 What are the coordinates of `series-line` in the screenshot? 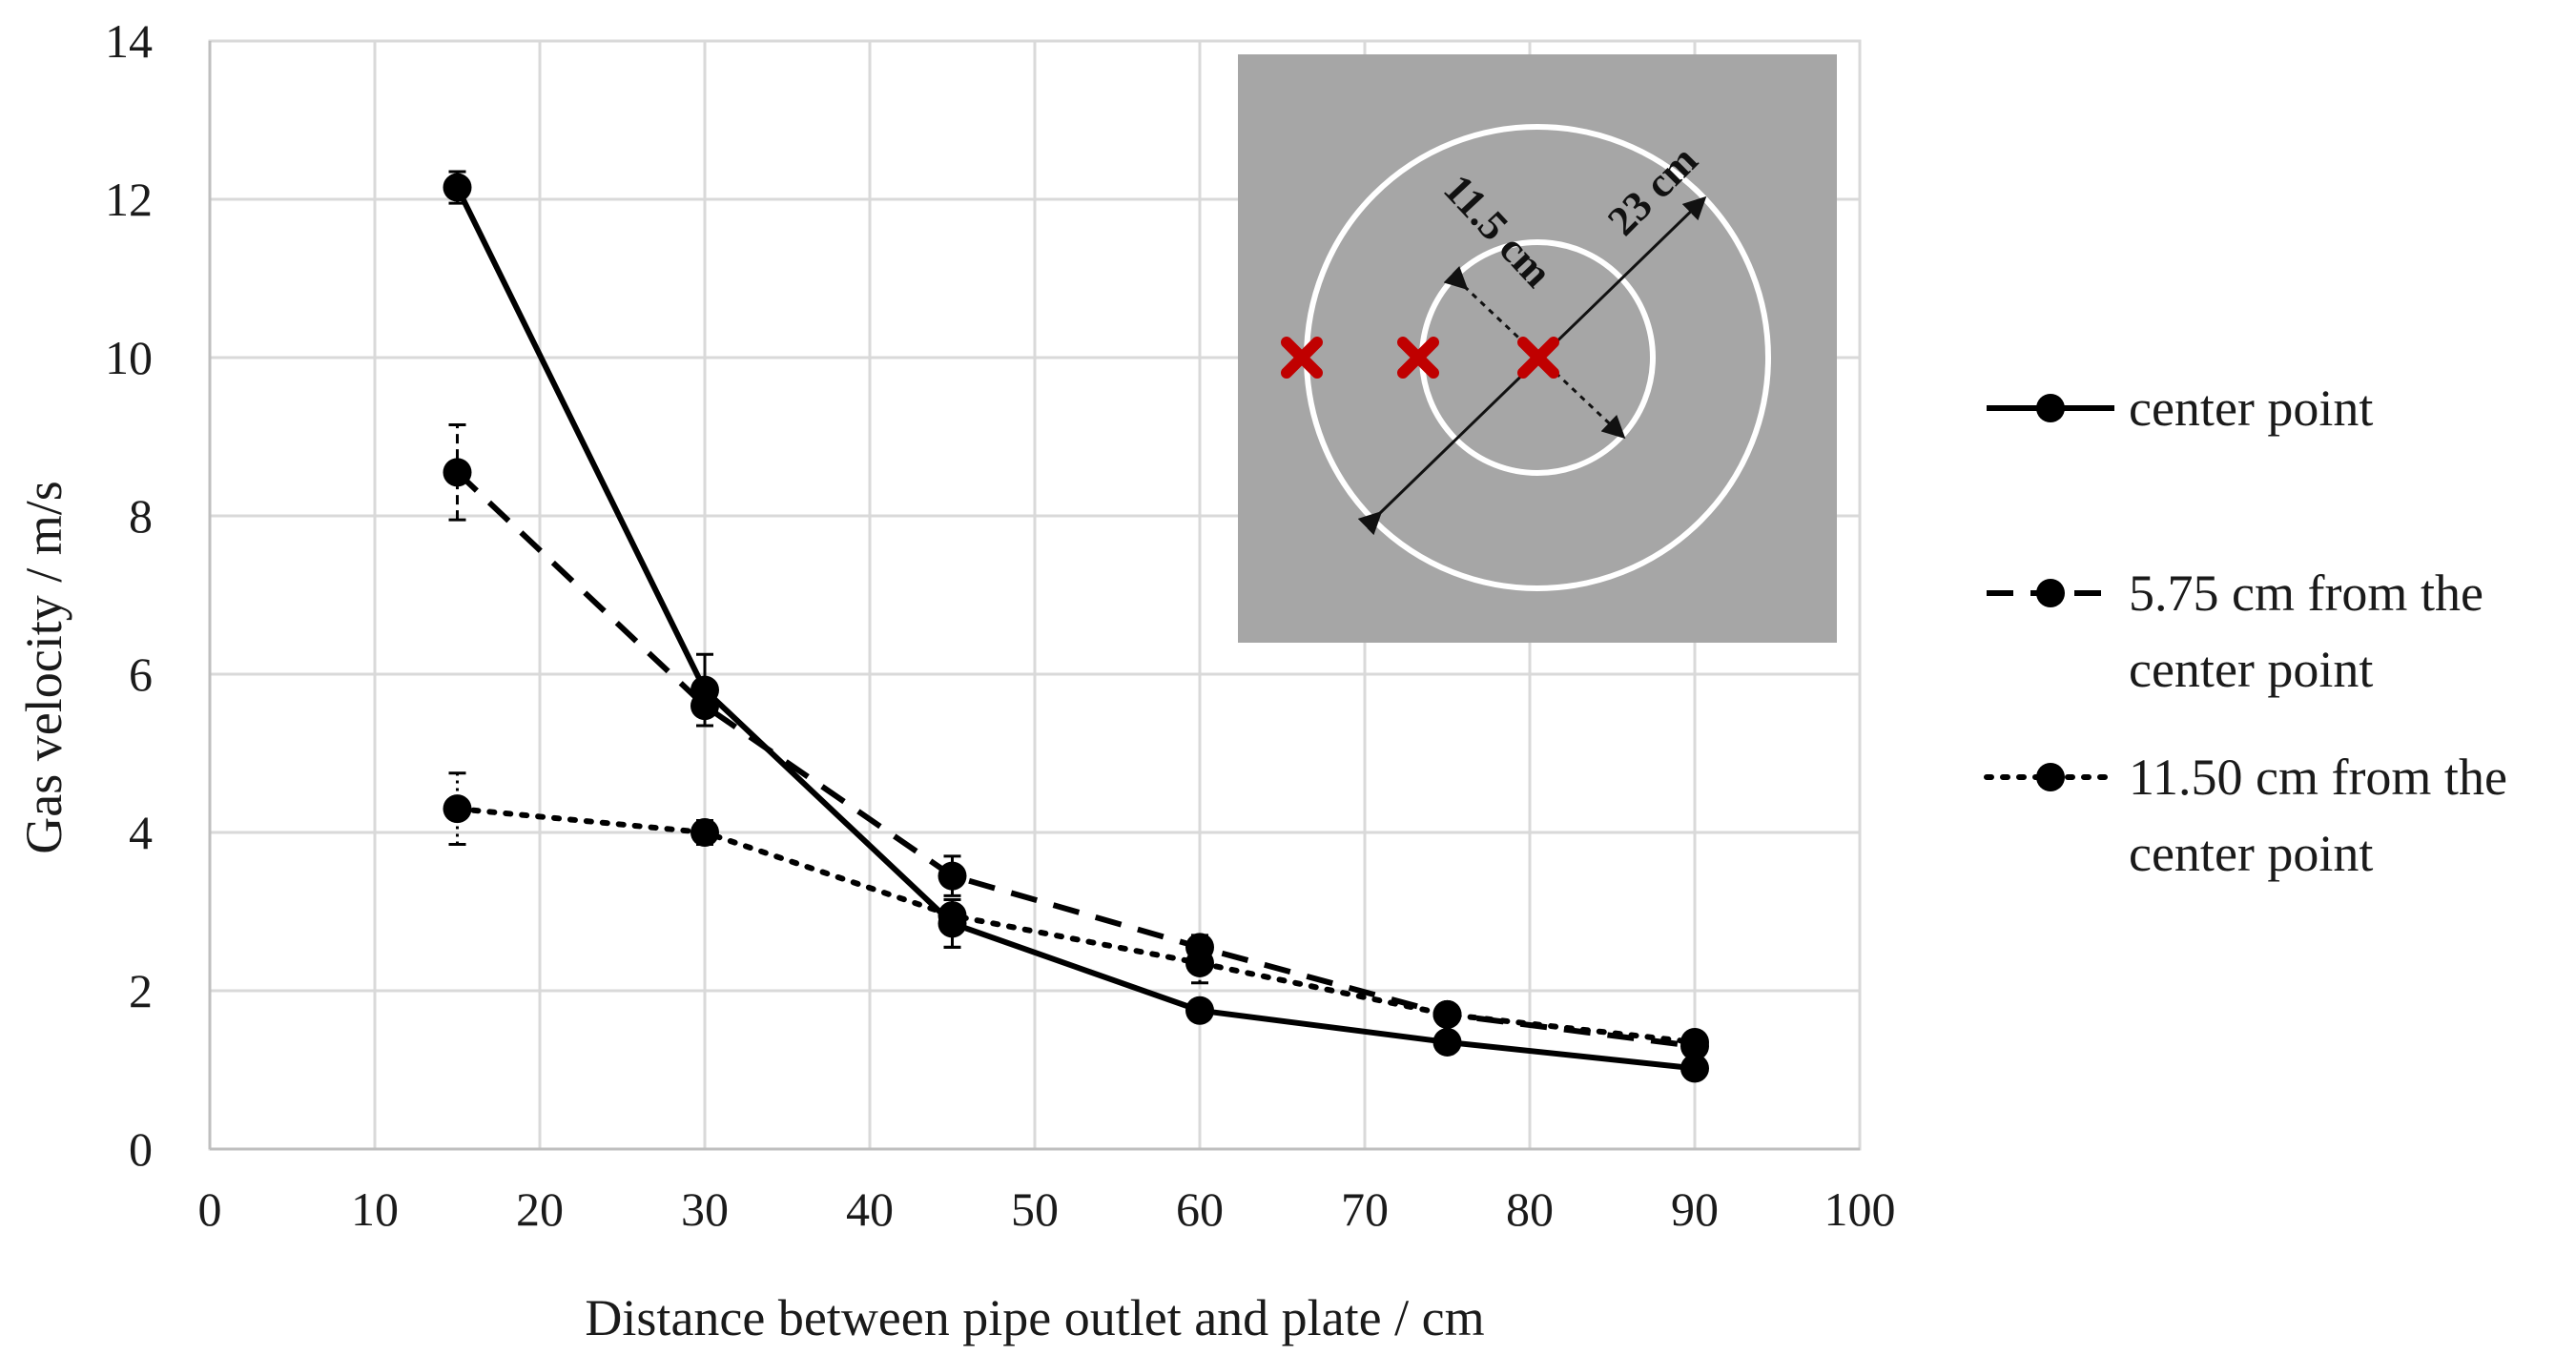 It's located at (1076, 925).